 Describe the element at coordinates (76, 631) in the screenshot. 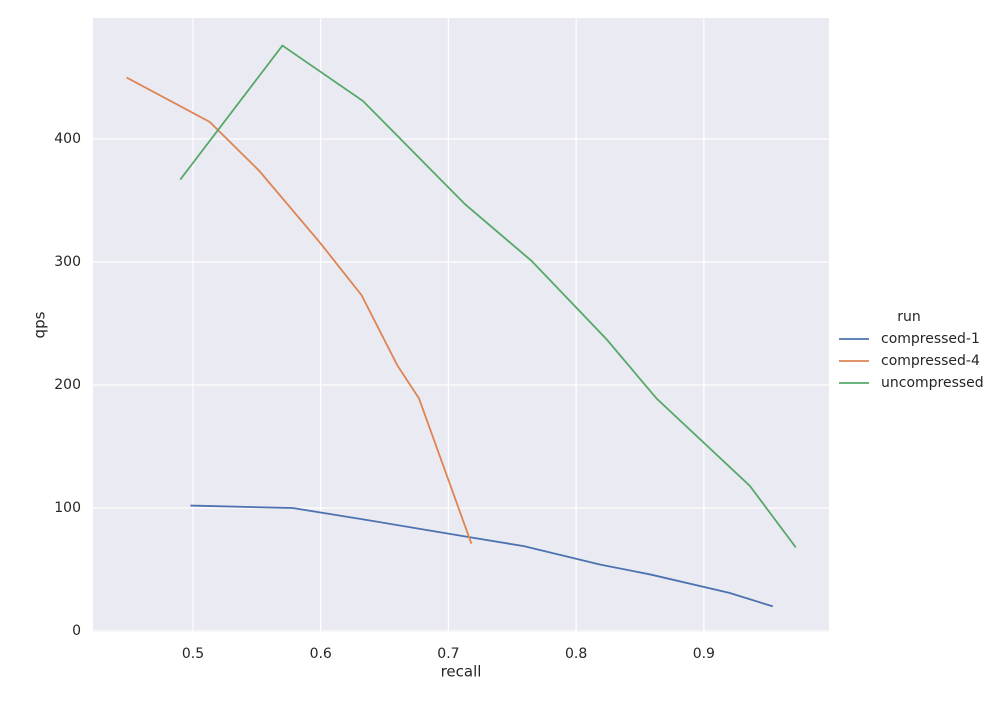

I see `y-tick-label: 0` at that location.